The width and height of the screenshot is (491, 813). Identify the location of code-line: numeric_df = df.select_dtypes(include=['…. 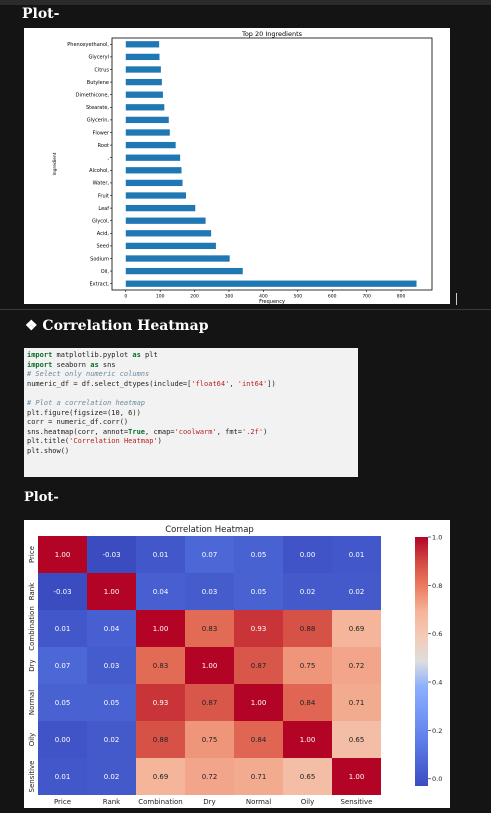
(151, 383).